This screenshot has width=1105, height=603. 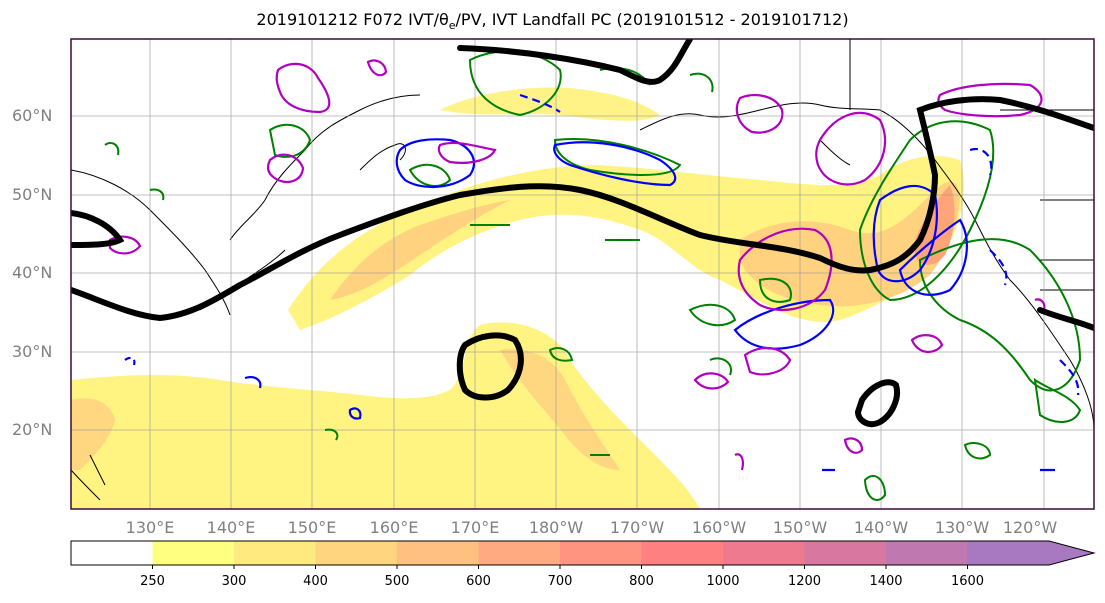 I want to click on colorbar-tick-label: 1600, so click(x=967, y=581).